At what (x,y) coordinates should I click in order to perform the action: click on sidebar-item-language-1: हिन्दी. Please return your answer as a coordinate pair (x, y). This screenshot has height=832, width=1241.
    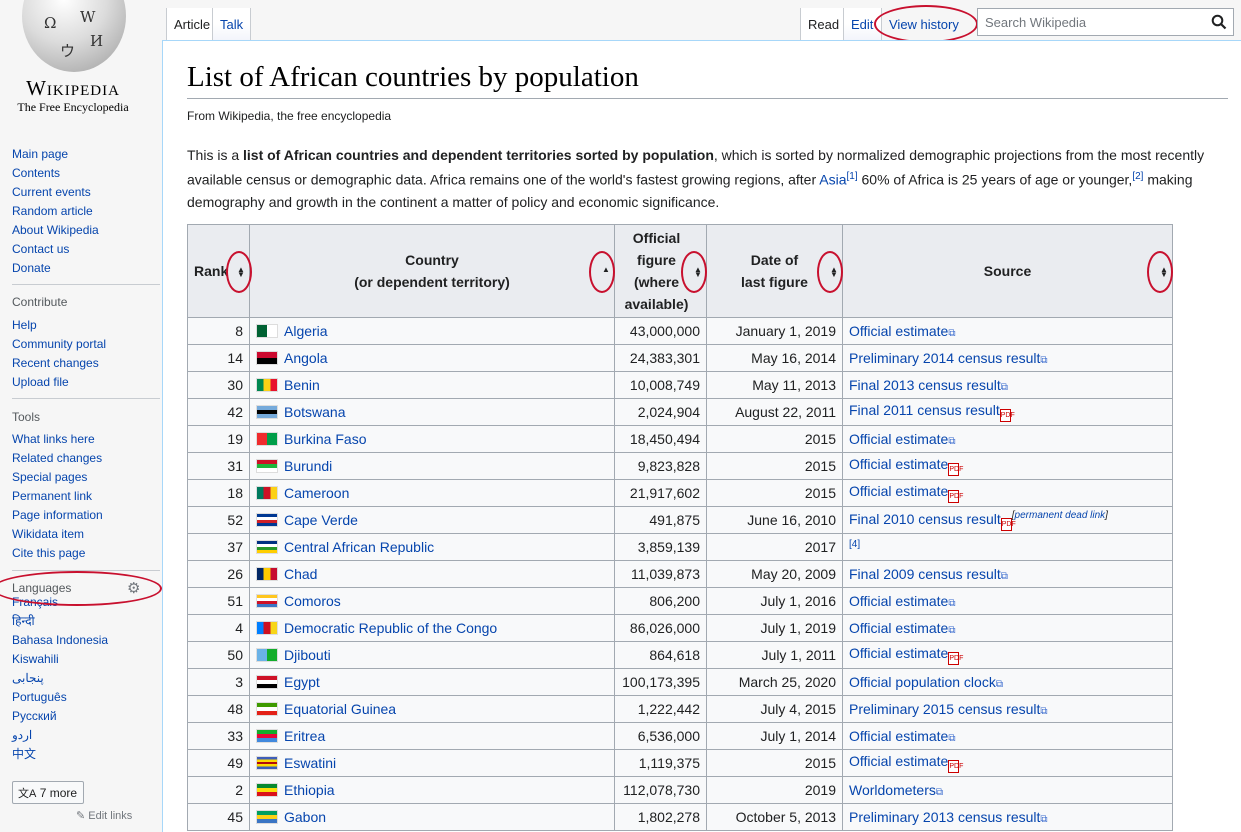
    Looking at the image, I should click on (23, 621).